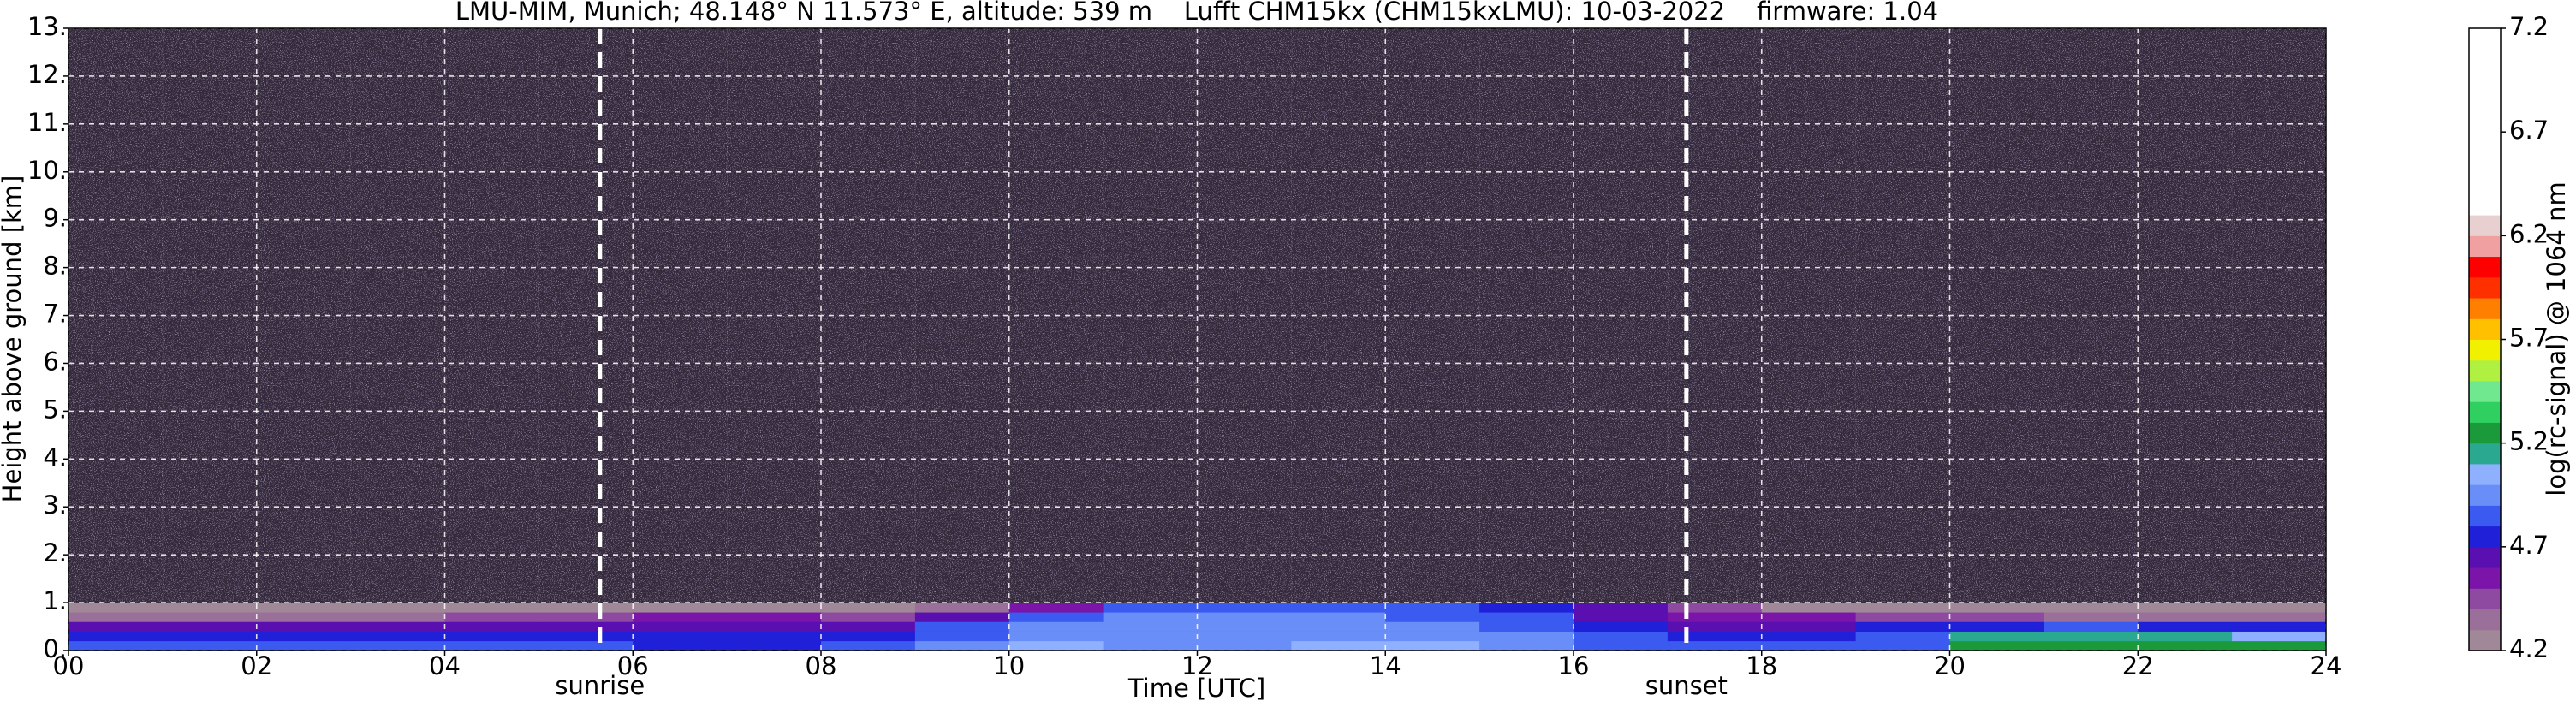  I want to click on annotation-label: sunset, so click(1686, 685).